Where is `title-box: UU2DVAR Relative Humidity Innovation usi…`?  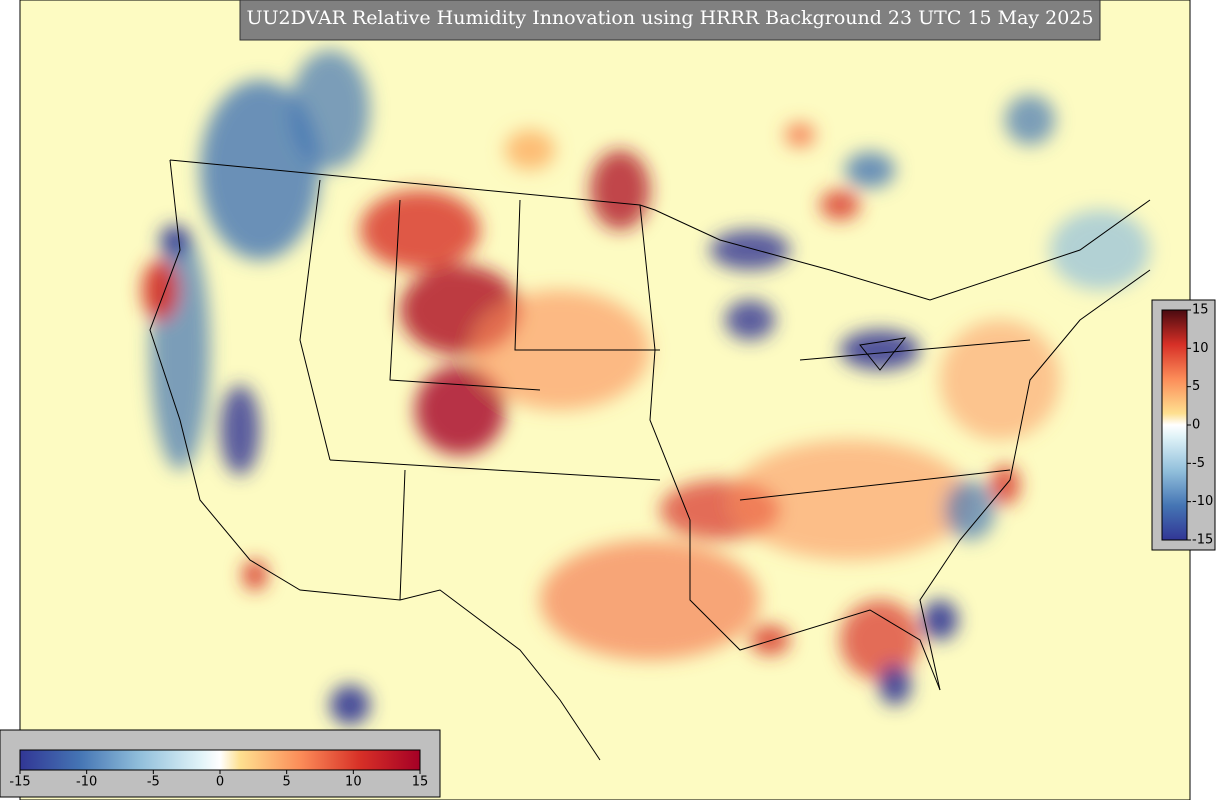
title-box: UU2DVAR Relative Humidity Innovation usi… is located at coordinates (670, 20).